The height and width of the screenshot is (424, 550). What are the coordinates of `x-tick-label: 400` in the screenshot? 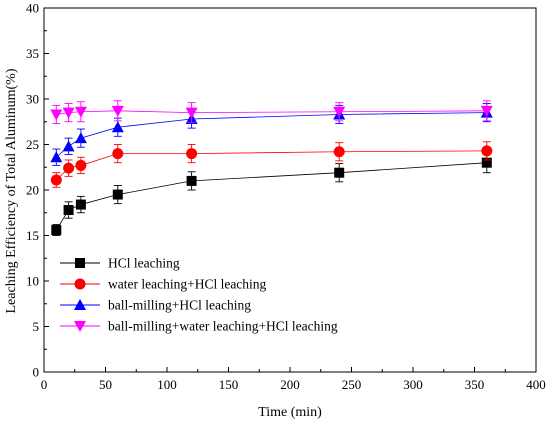 It's located at (536, 384).